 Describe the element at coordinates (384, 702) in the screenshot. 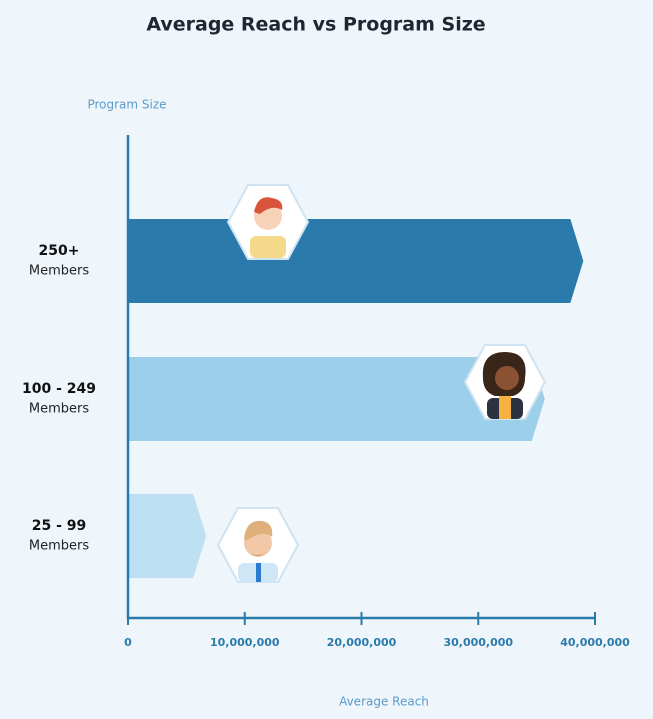

I see `x-axis-label: Average Reach` at that location.